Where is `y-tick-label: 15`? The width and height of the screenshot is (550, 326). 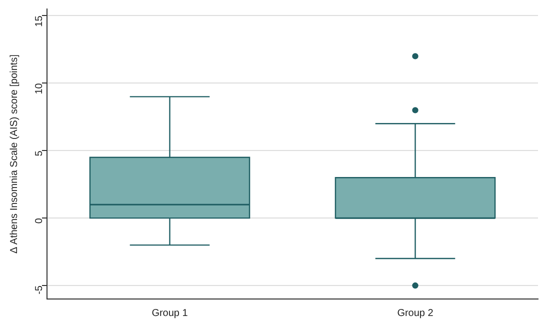
y-tick-label: 15 is located at coordinates (39, 21).